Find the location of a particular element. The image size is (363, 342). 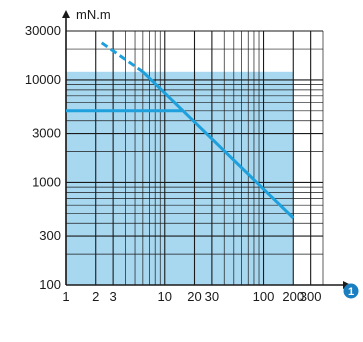

x-axis-marker: 1 is located at coordinates (351, 291).